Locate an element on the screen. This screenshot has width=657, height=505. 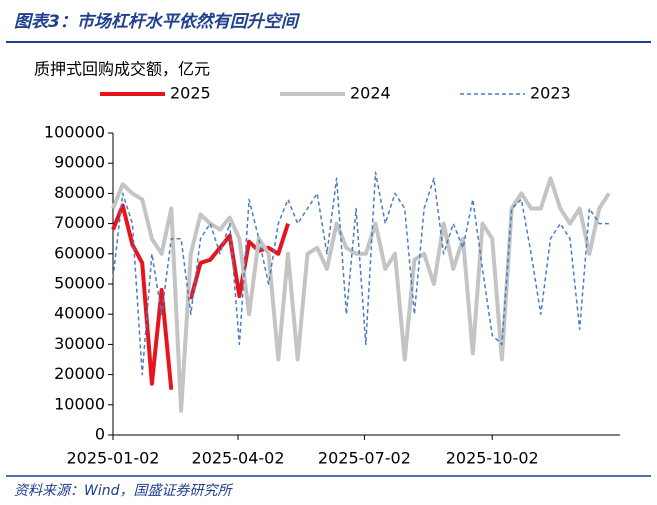
y-tick-label: 50000 is located at coordinates (79, 283).